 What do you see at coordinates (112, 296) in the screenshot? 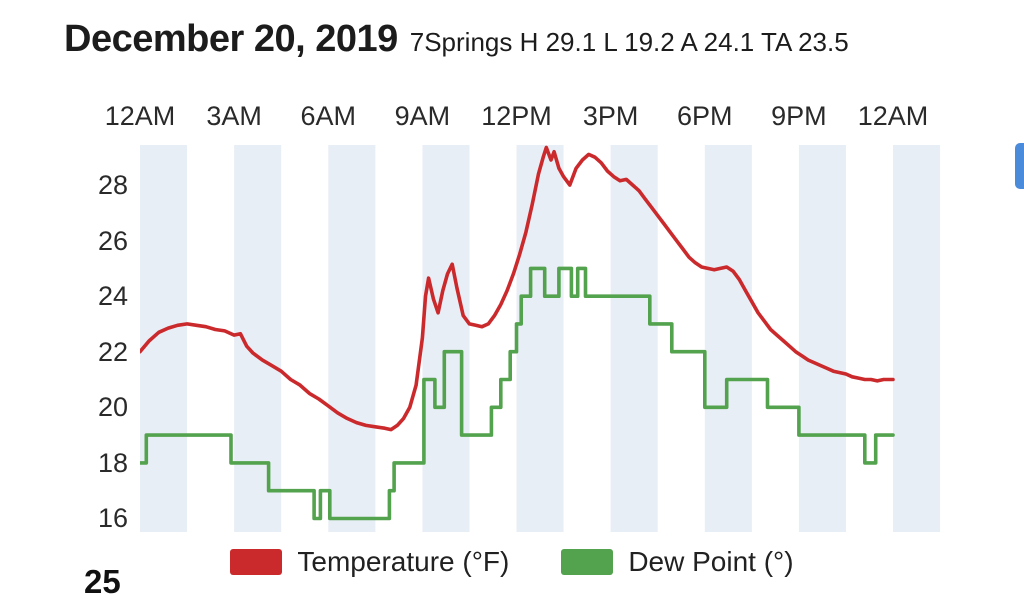
I see `y-tick-label: 24` at bounding box center [112, 296].